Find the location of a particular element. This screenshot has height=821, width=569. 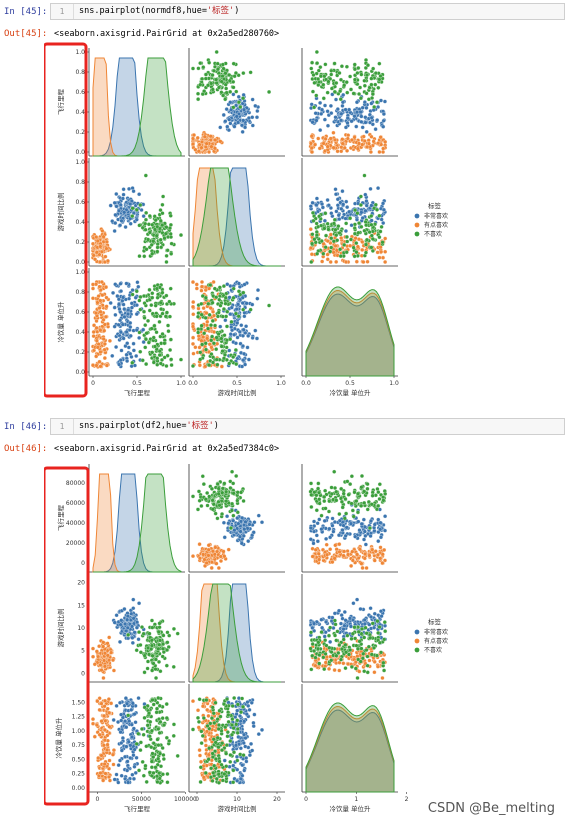

x-tick-label: 0 is located at coordinates (97, 799).